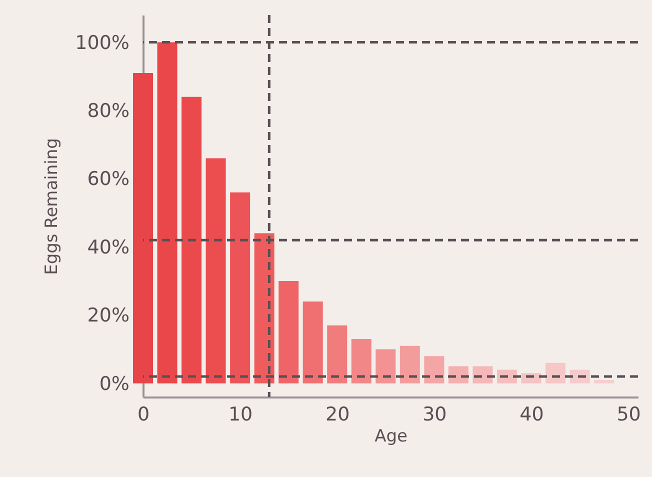 This screenshot has width=652, height=477. I want to click on x-tick-label: 30, so click(434, 415).